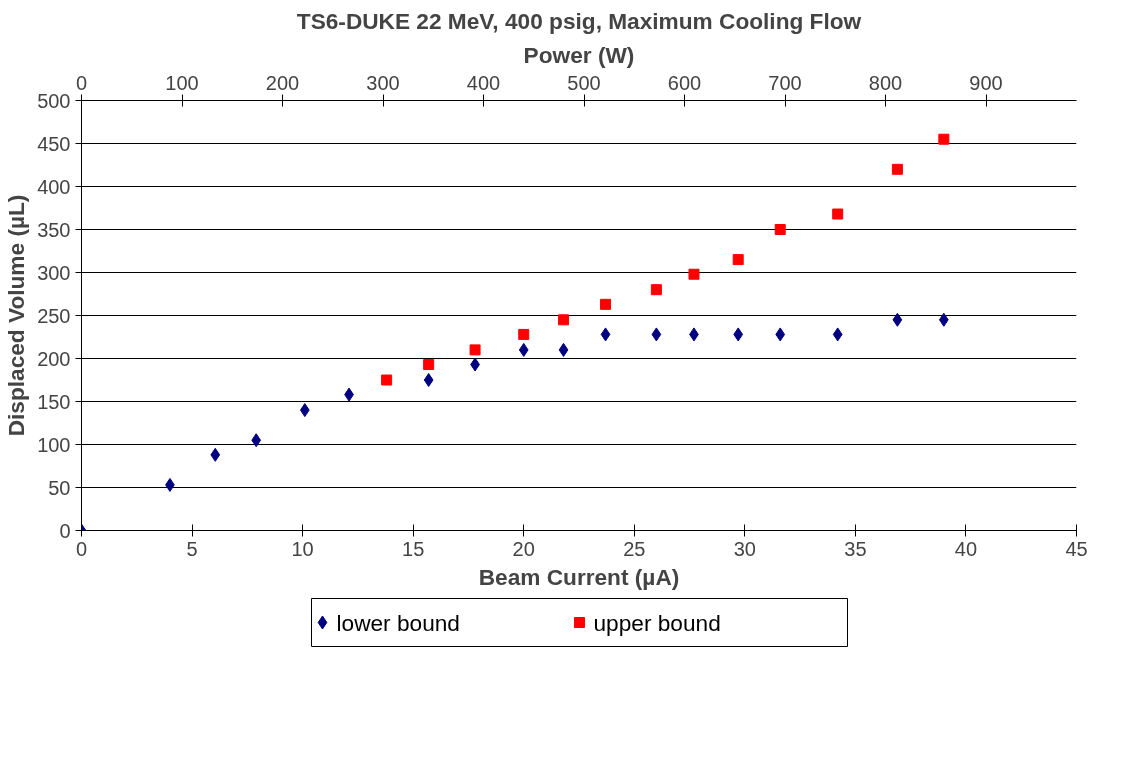 The height and width of the screenshot is (777, 1131). Describe the element at coordinates (523, 548) in the screenshot. I see `x-tick-label: 20` at that location.